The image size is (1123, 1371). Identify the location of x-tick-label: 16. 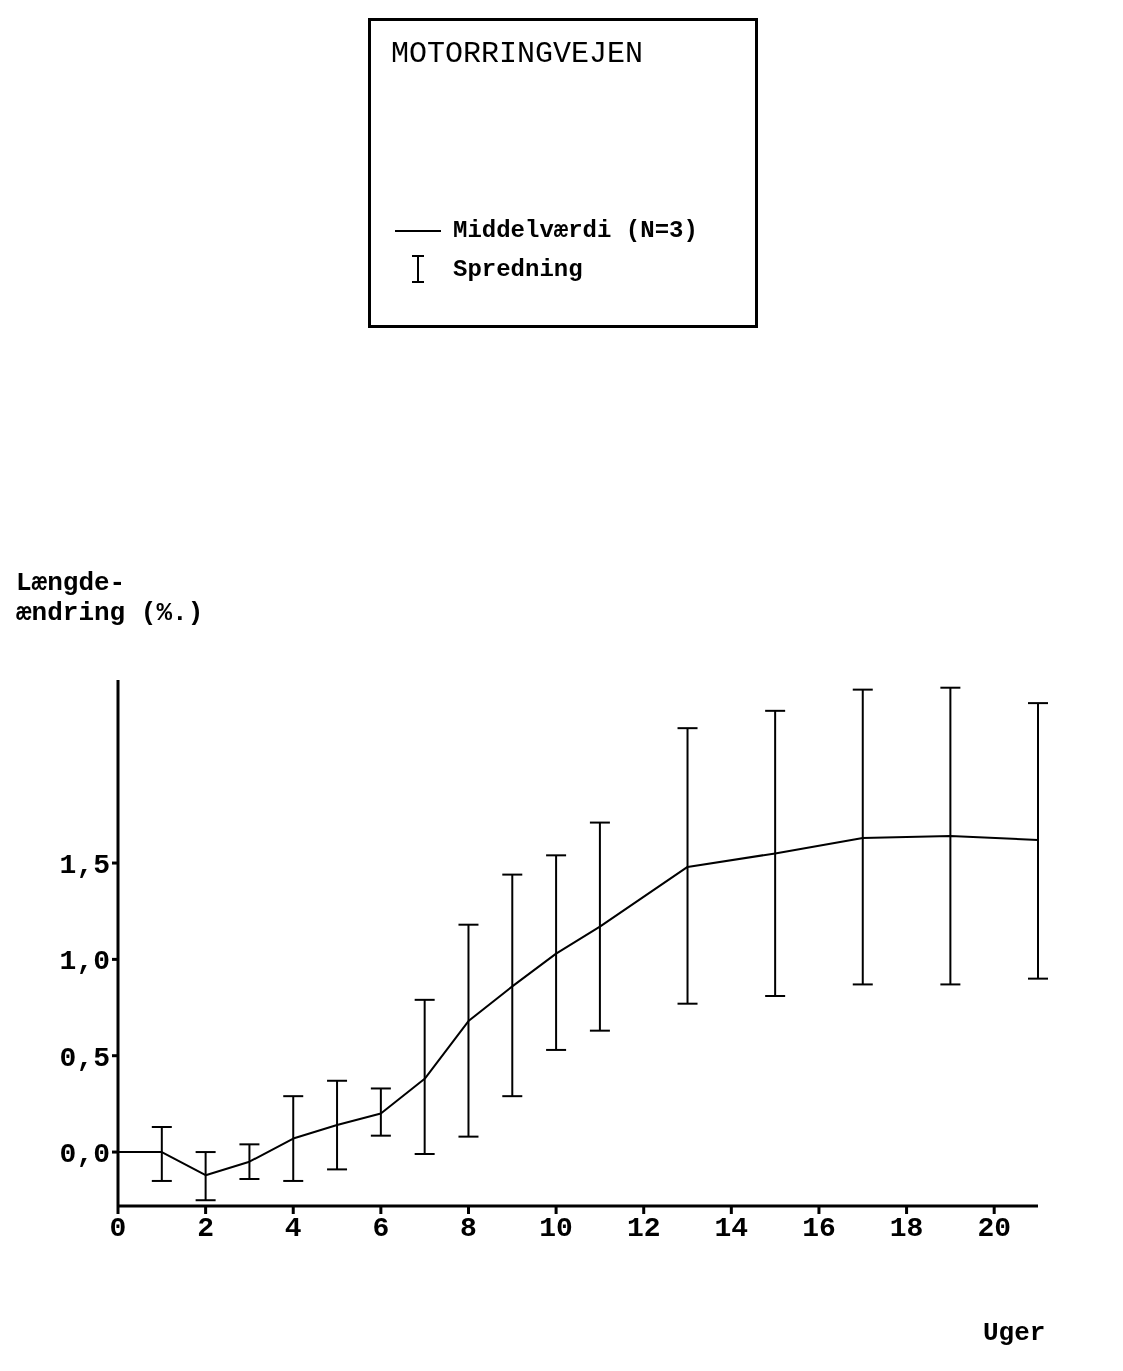
(819, 1228).